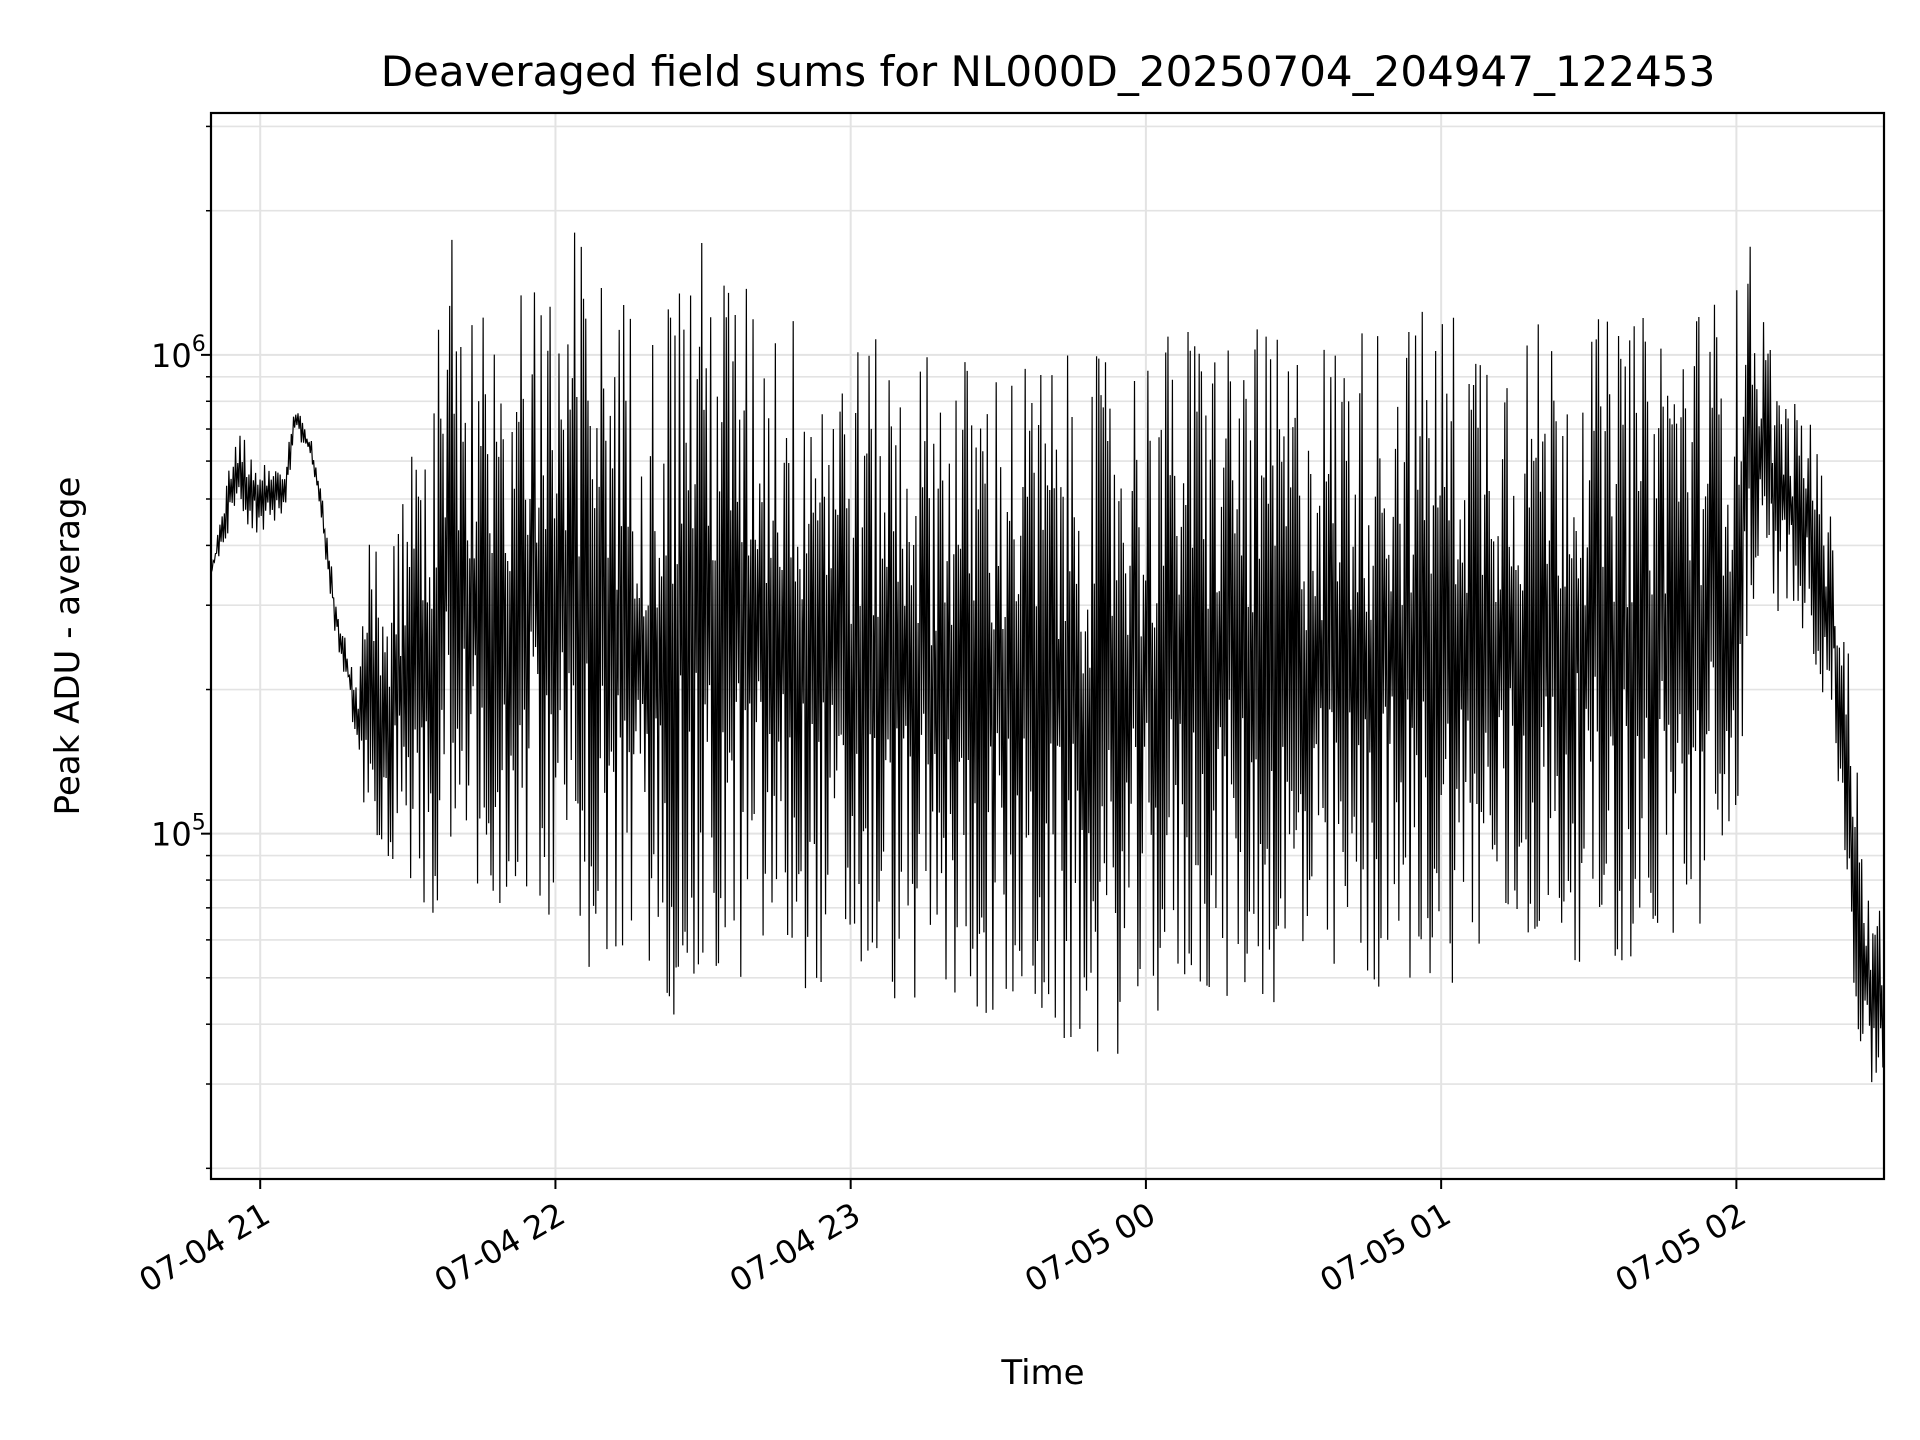  Describe the element at coordinates (68, 646) in the screenshot. I see `y-axis-label: Peak ADU - average` at that location.